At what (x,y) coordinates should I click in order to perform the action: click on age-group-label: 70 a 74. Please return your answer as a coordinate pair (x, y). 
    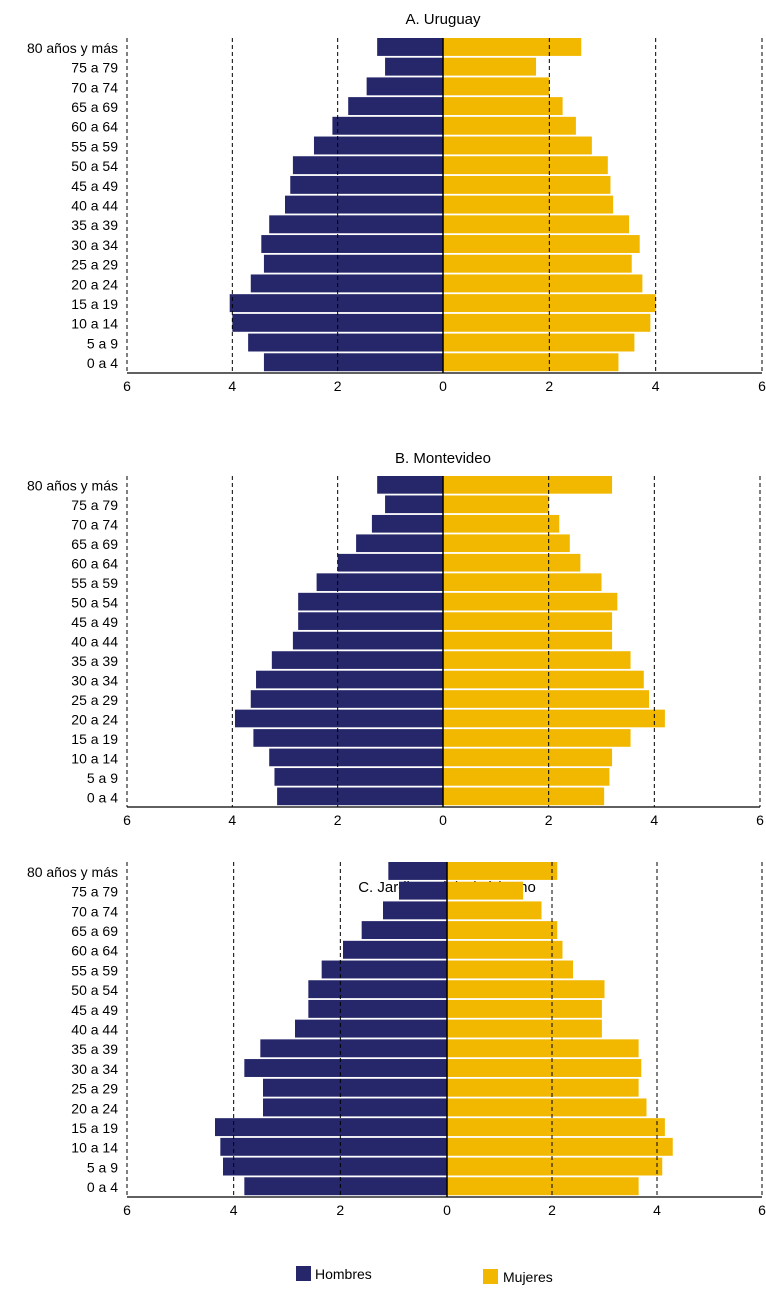
    Looking at the image, I should click on (94, 911).